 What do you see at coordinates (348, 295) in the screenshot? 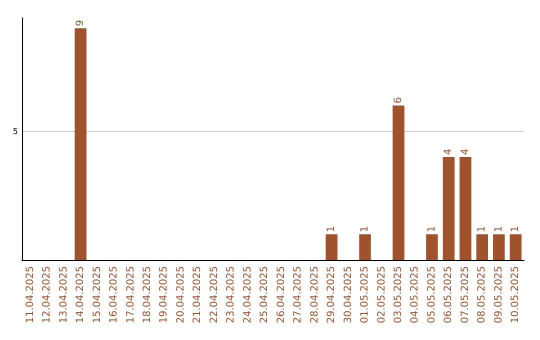
I see `x-tick-label: 30.04.2025` at bounding box center [348, 295].